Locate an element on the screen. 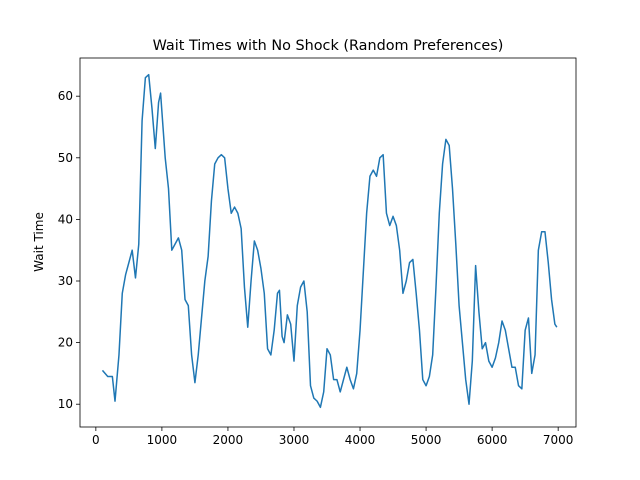 This screenshot has width=640, height=480. y-axis-label: Wait Time is located at coordinates (39, 242).